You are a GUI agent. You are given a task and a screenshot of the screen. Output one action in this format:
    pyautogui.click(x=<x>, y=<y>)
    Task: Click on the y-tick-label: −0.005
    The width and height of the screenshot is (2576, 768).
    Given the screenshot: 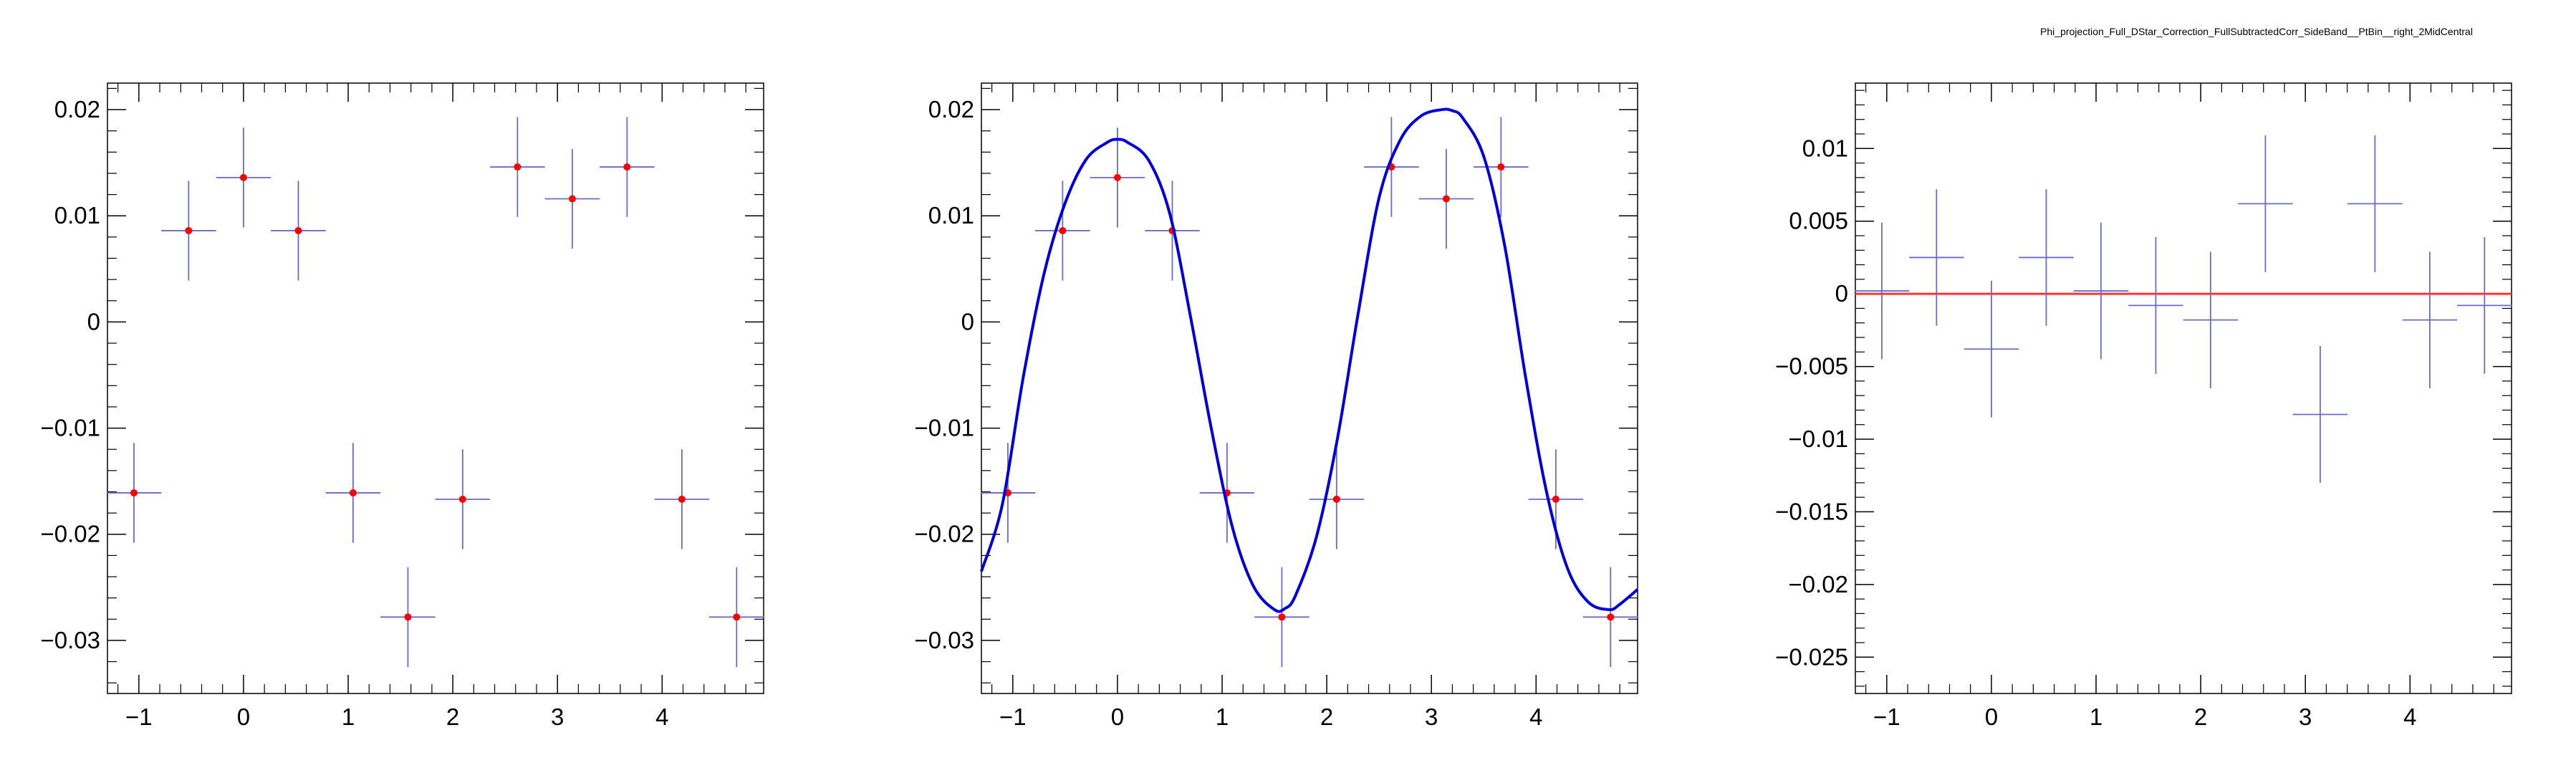 What is the action you would take?
    pyautogui.click(x=1812, y=366)
    